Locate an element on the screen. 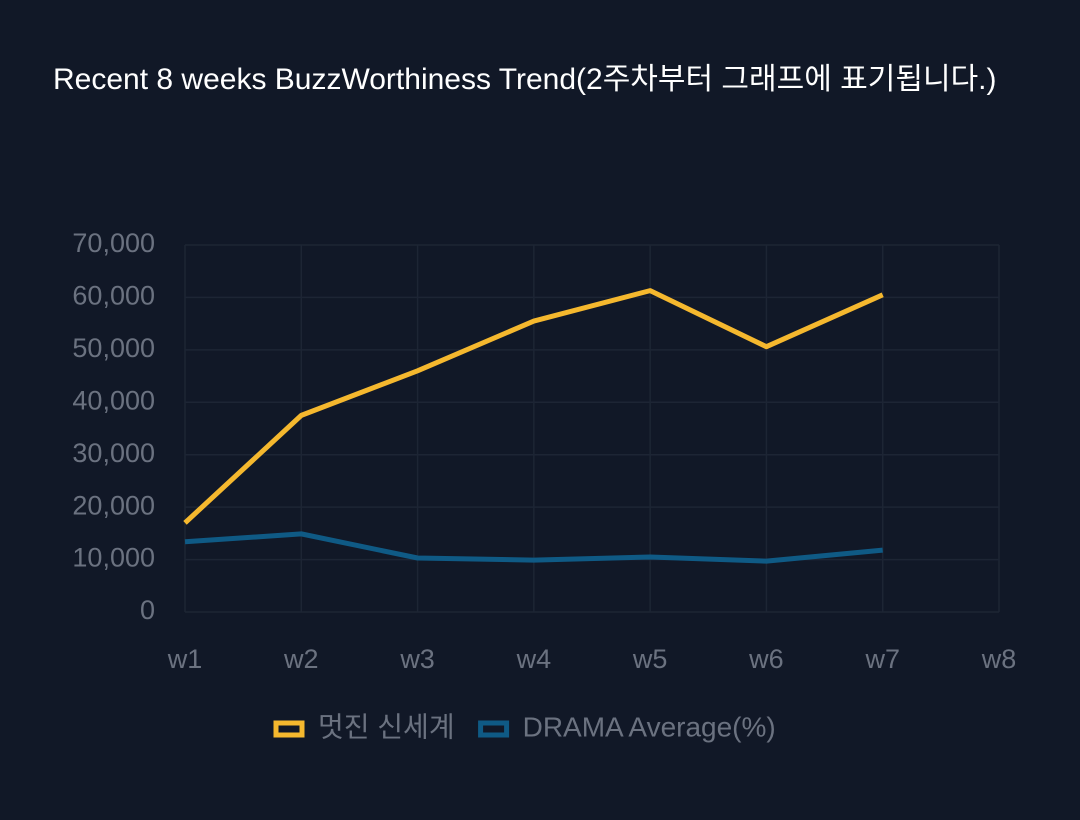  y-tick-label: 30,000 is located at coordinates (113, 453).